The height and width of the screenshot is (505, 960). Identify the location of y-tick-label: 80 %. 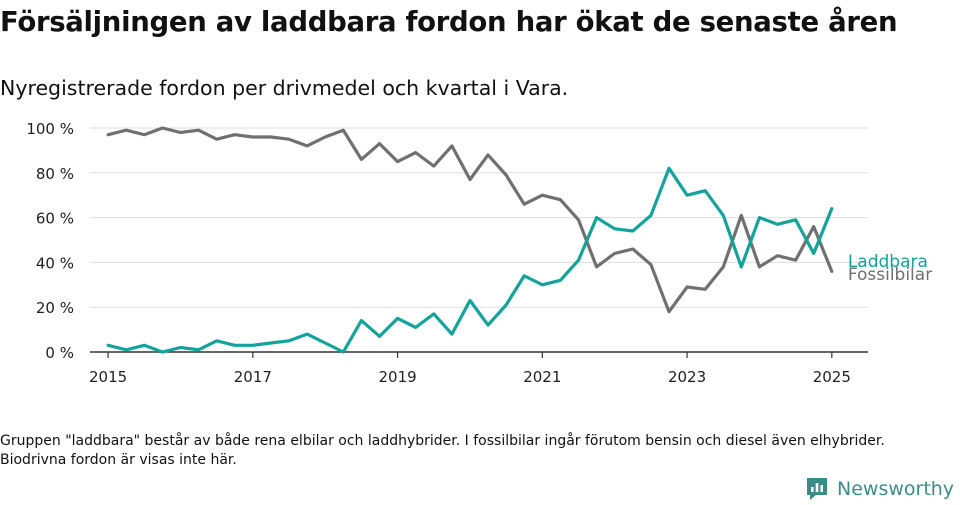
(55, 174).